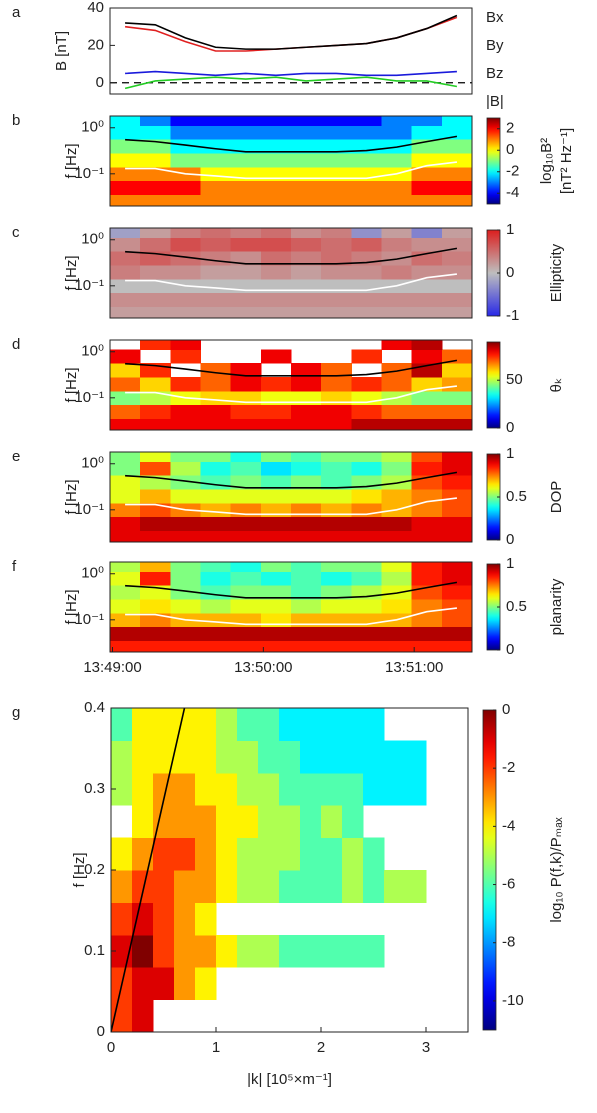  I want to click on colorbar, so click(493, 161).